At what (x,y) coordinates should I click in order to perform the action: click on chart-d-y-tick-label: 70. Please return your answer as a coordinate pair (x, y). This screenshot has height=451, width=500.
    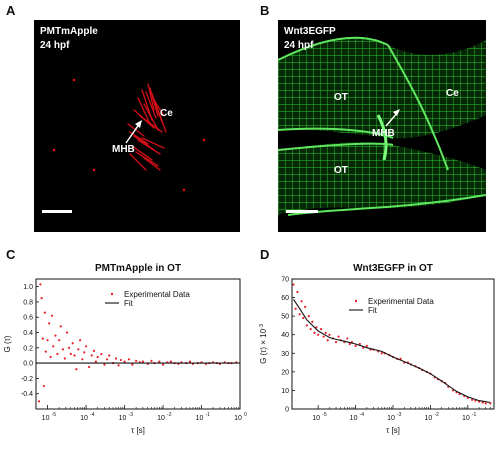
    Looking at the image, I should click on (285, 280).